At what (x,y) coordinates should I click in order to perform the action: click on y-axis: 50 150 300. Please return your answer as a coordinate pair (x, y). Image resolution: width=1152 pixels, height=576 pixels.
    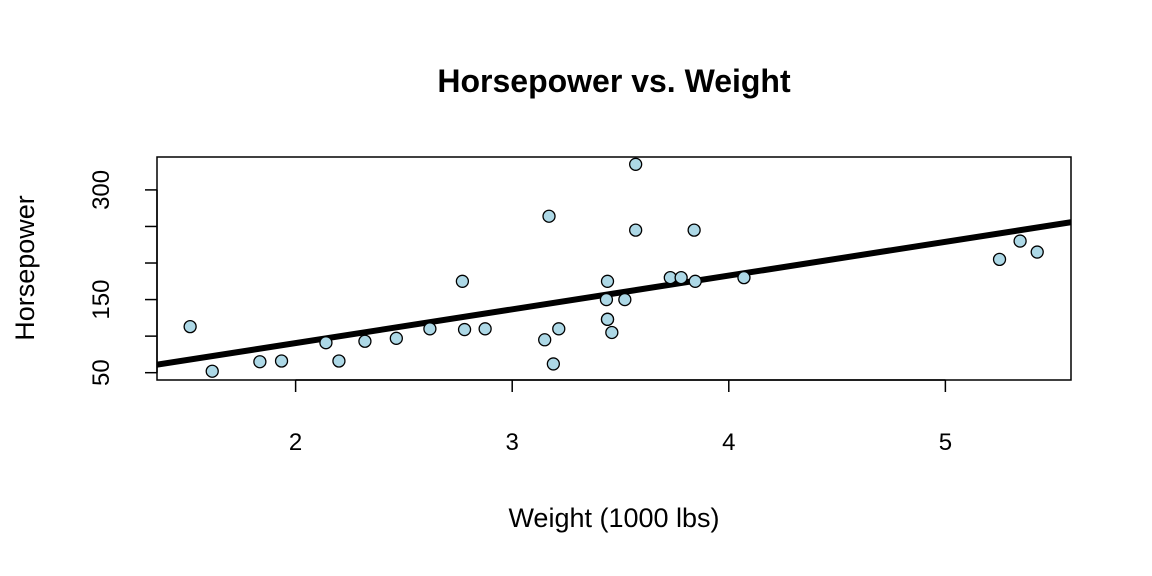
    Looking at the image, I should click on (123, 278).